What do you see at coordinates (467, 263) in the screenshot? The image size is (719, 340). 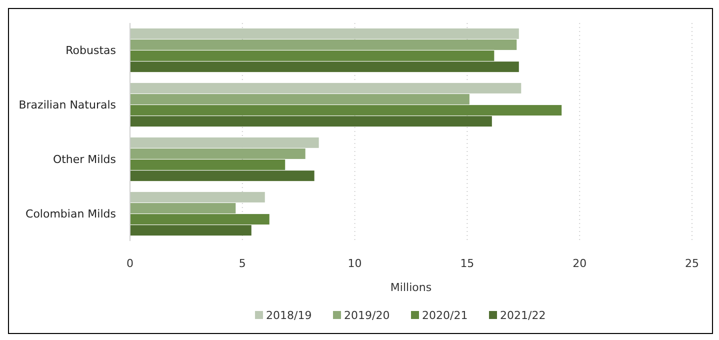 I see `x-tick-label: 15` at bounding box center [467, 263].